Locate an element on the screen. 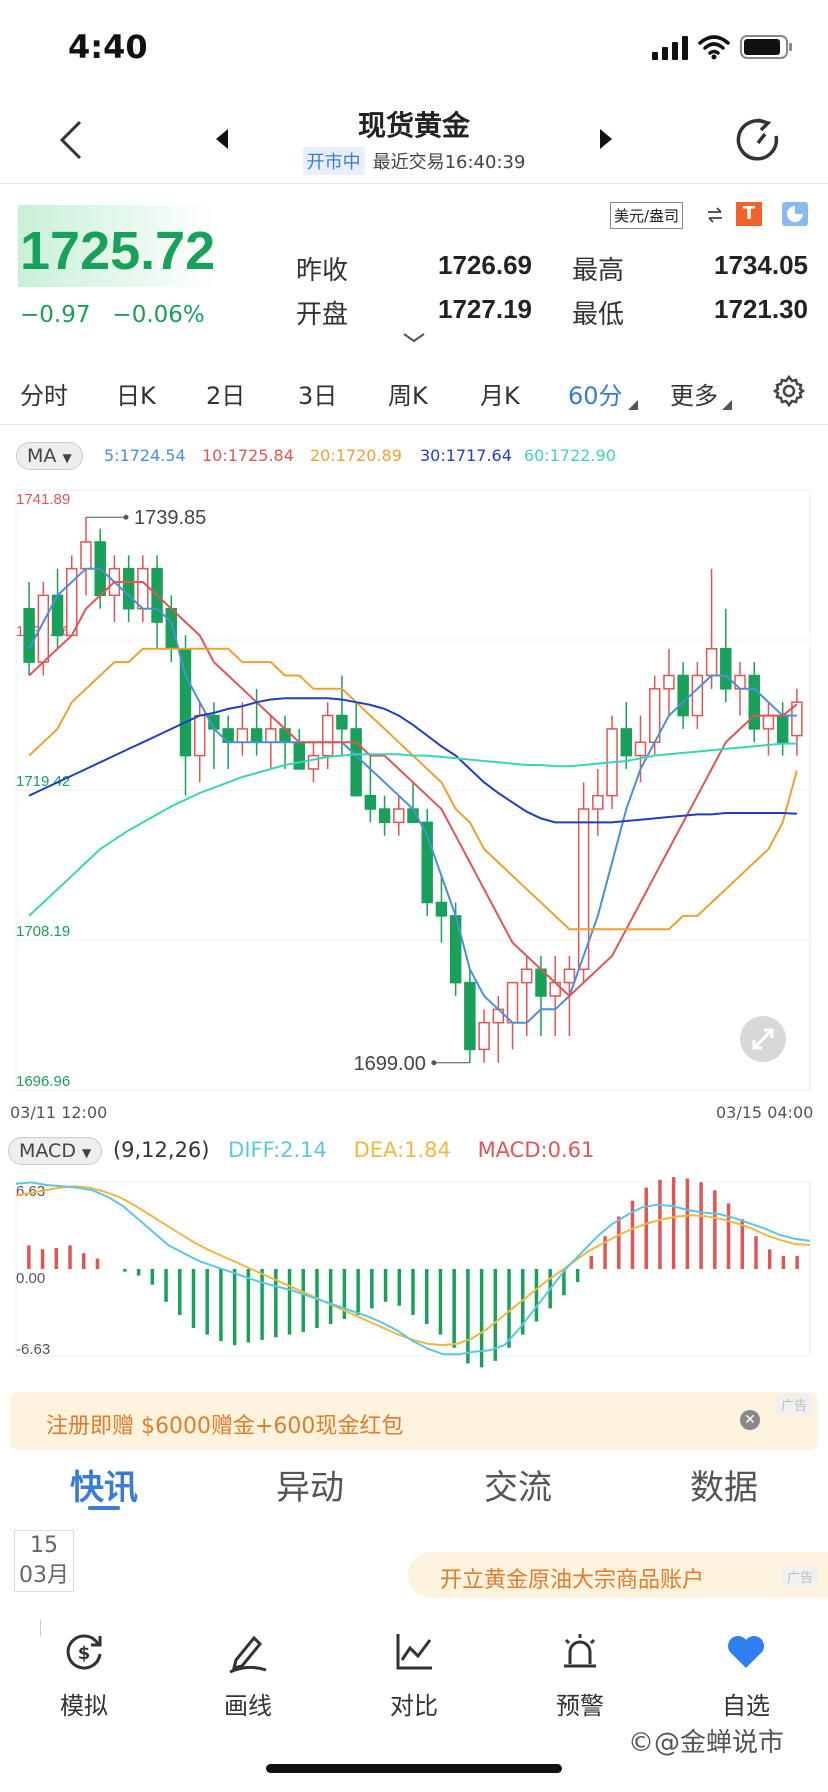 The image size is (828, 1792). nav-alert: 预警 is located at coordinates (580, 1675).